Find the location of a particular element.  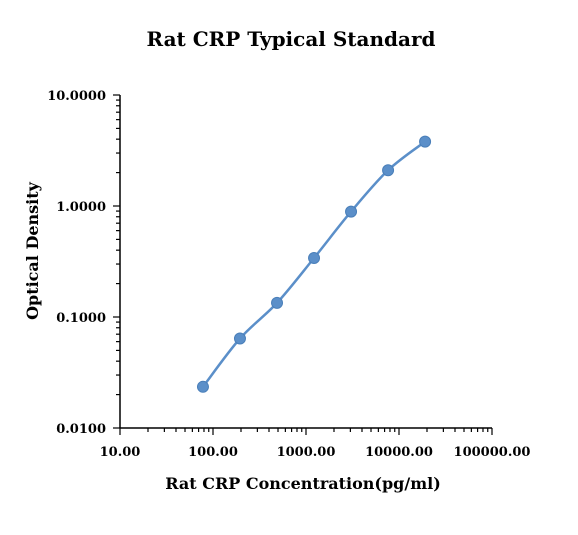

y-tick-label: 1.0000 is located at coordinates (81, 207).